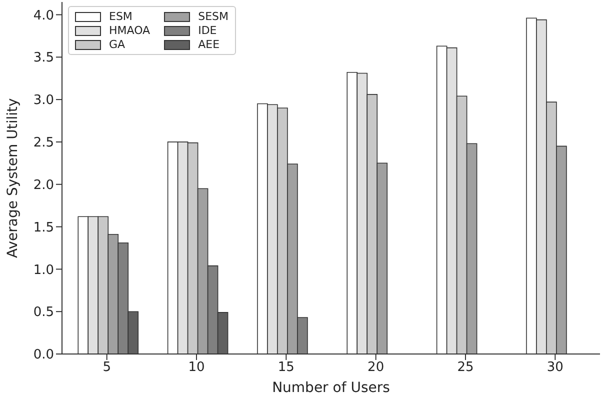 The image size is (610, 402). Describe the element at coordinates (209, 44) in the screenshot. I see `legend-label: AEE` at that location.